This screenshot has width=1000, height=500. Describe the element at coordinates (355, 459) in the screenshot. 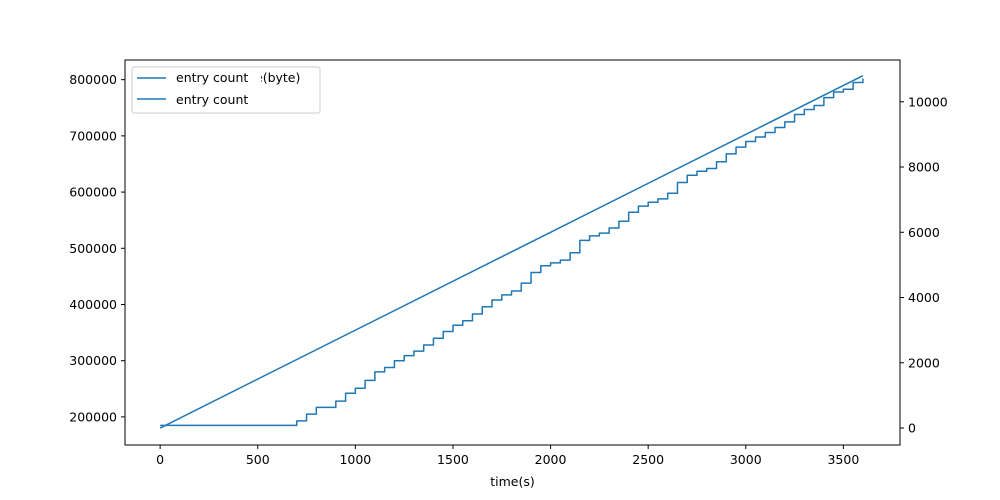

I see `x-tick-label: 1000` at that location.